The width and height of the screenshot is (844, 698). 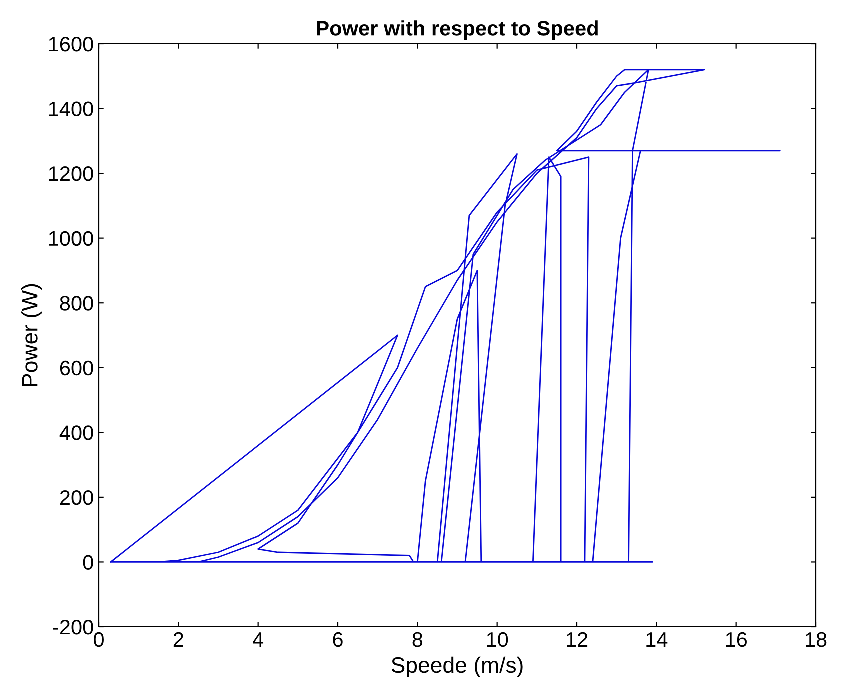 I want to click on x-tick-label: 16, so click(x=737, y=640).